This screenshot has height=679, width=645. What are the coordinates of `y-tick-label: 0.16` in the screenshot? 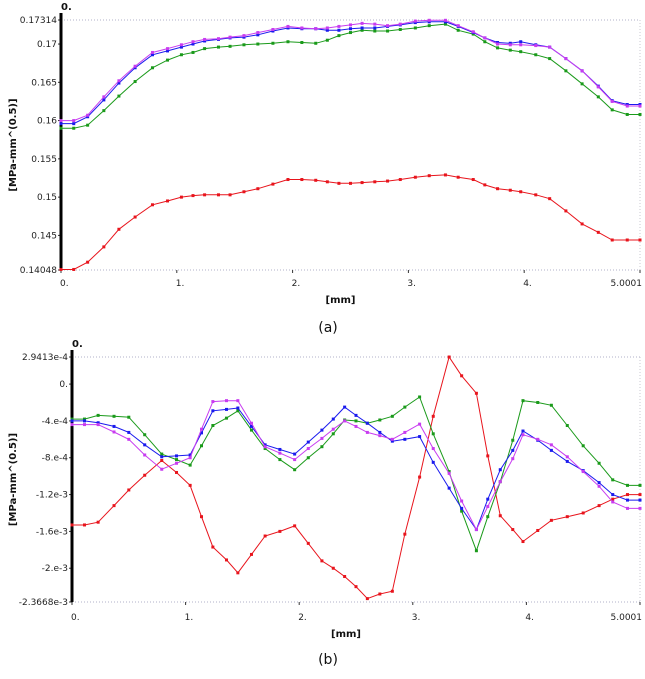 It's located at (47, 122).